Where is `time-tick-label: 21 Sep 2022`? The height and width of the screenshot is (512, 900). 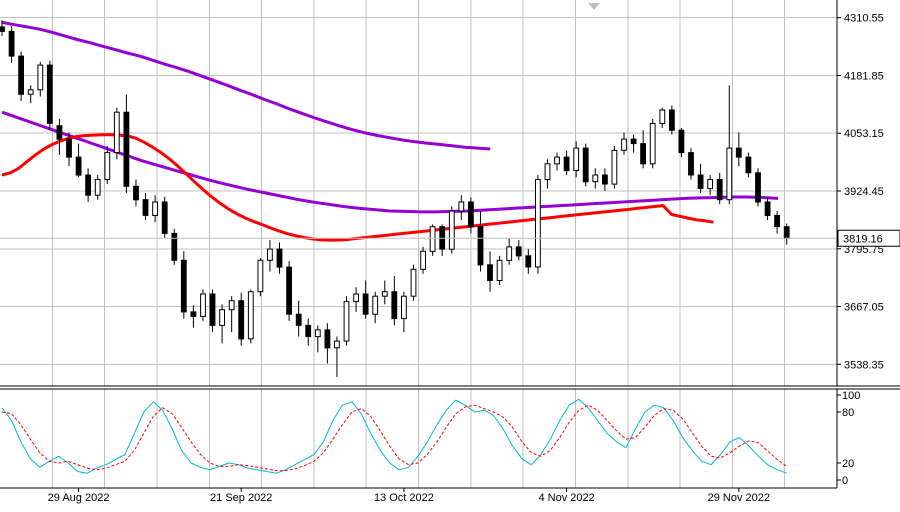
time-tick-label: 21 Sep 2022 is located at coordinates (241, 498).